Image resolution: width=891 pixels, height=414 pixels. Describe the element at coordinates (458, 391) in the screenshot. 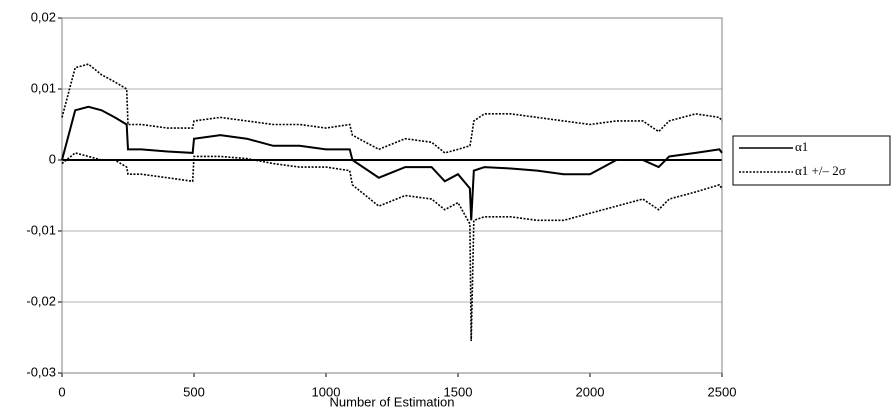

I see `x-tick-label: 1500` at that location.